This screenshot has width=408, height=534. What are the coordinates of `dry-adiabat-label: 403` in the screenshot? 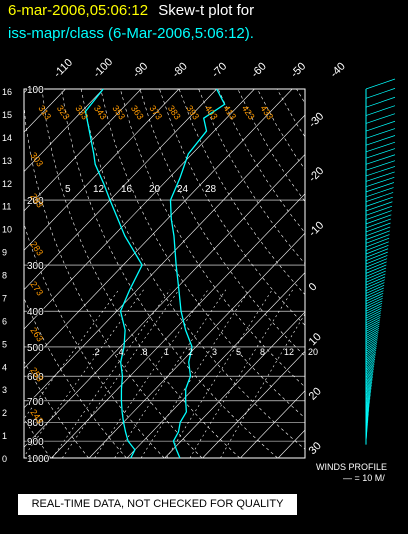 It's located at (211, 112).